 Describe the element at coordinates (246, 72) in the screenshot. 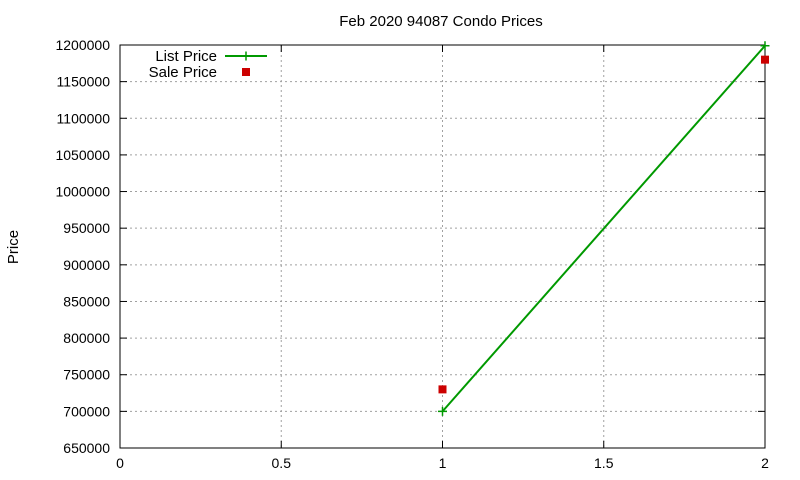

I see `legend-square-swatch` at that location.